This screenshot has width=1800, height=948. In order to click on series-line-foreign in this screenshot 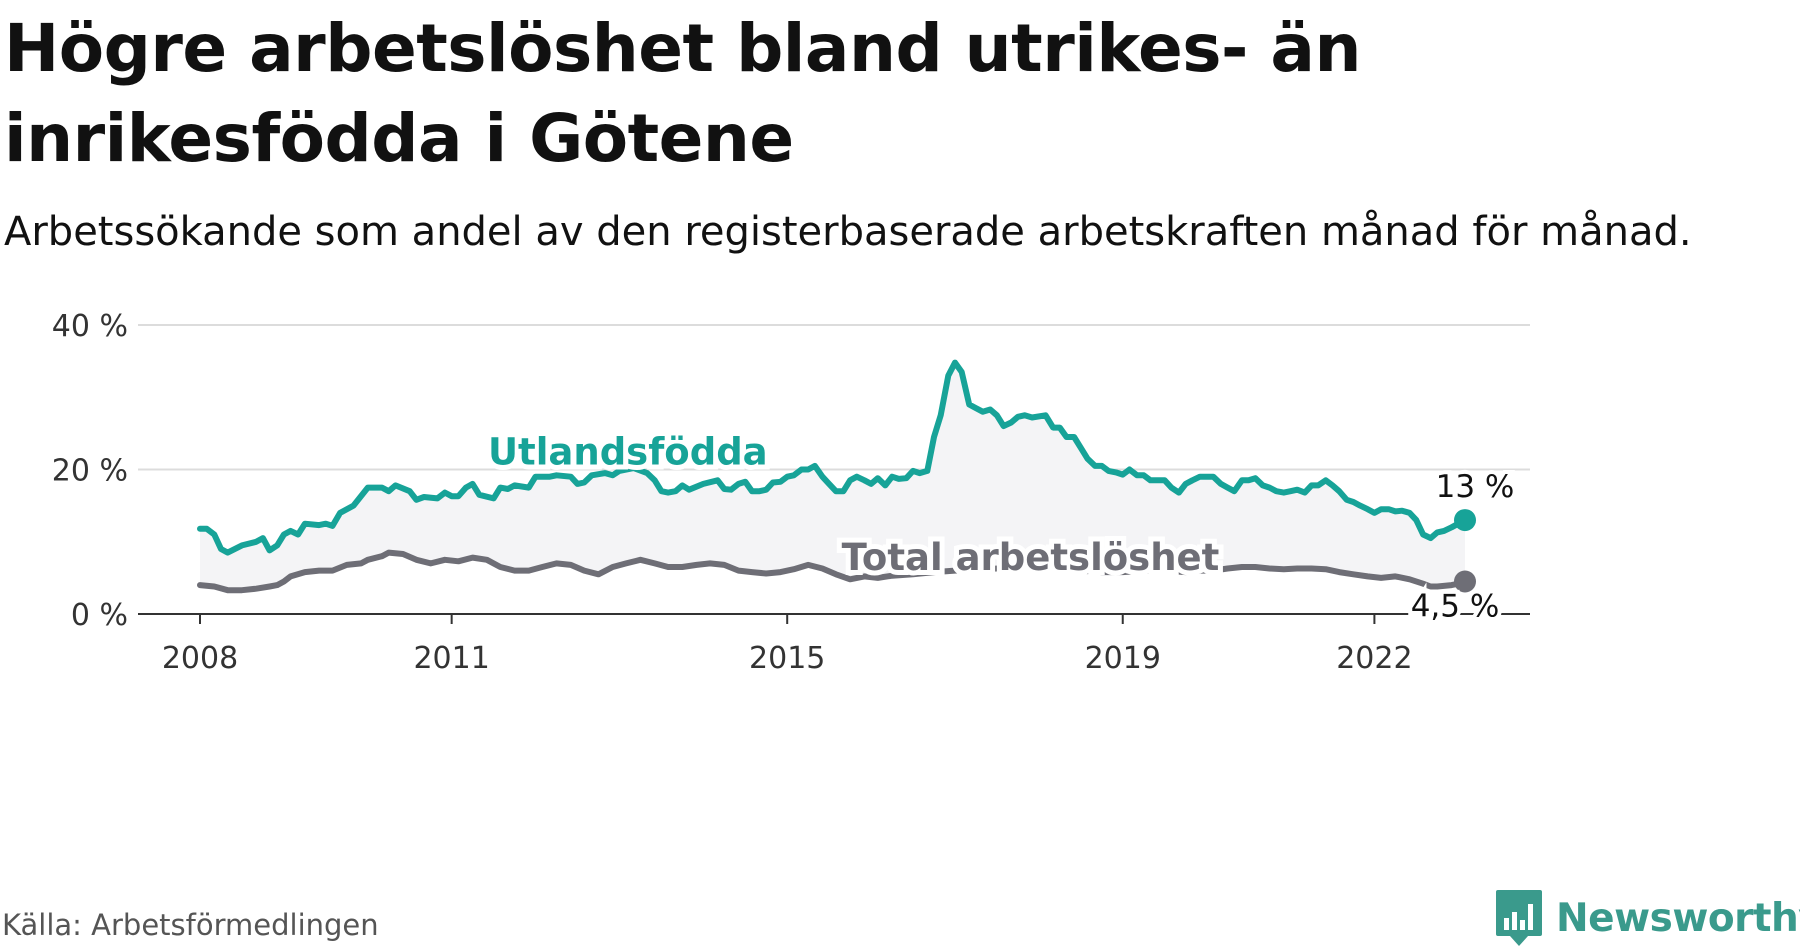, I will do `click(832, 457)`.